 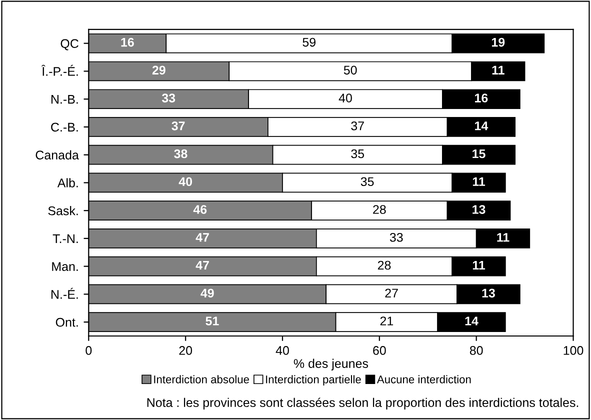 What do you see at coordinates (498, 42) in the screenshot?
I see `data-label: 19` at bounding box center [498, 42].